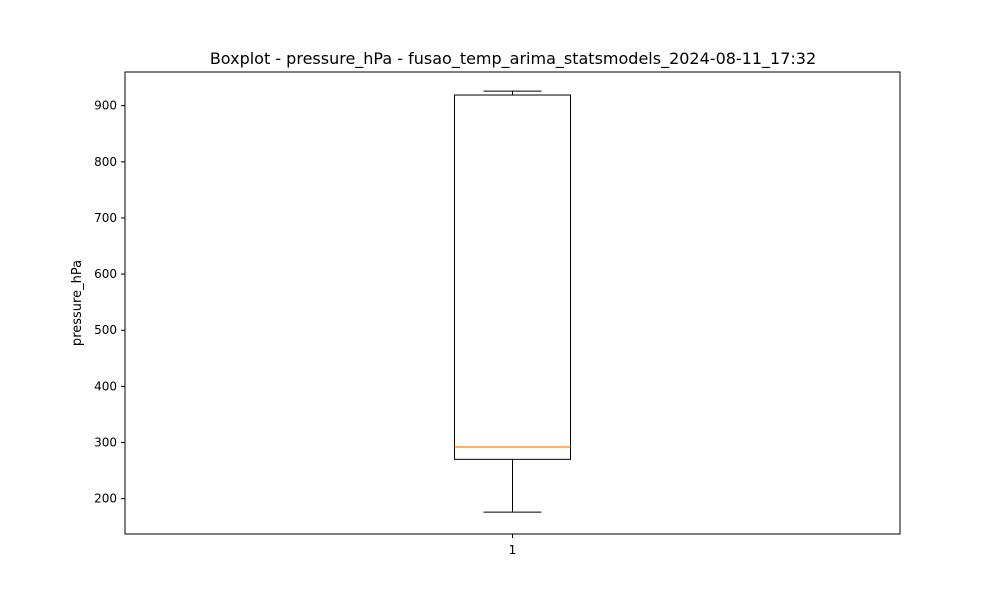 Image resolution: width=1000 pixels, height=600 pixels. I want to click on y-tick-label: 800, so click(105, 162).